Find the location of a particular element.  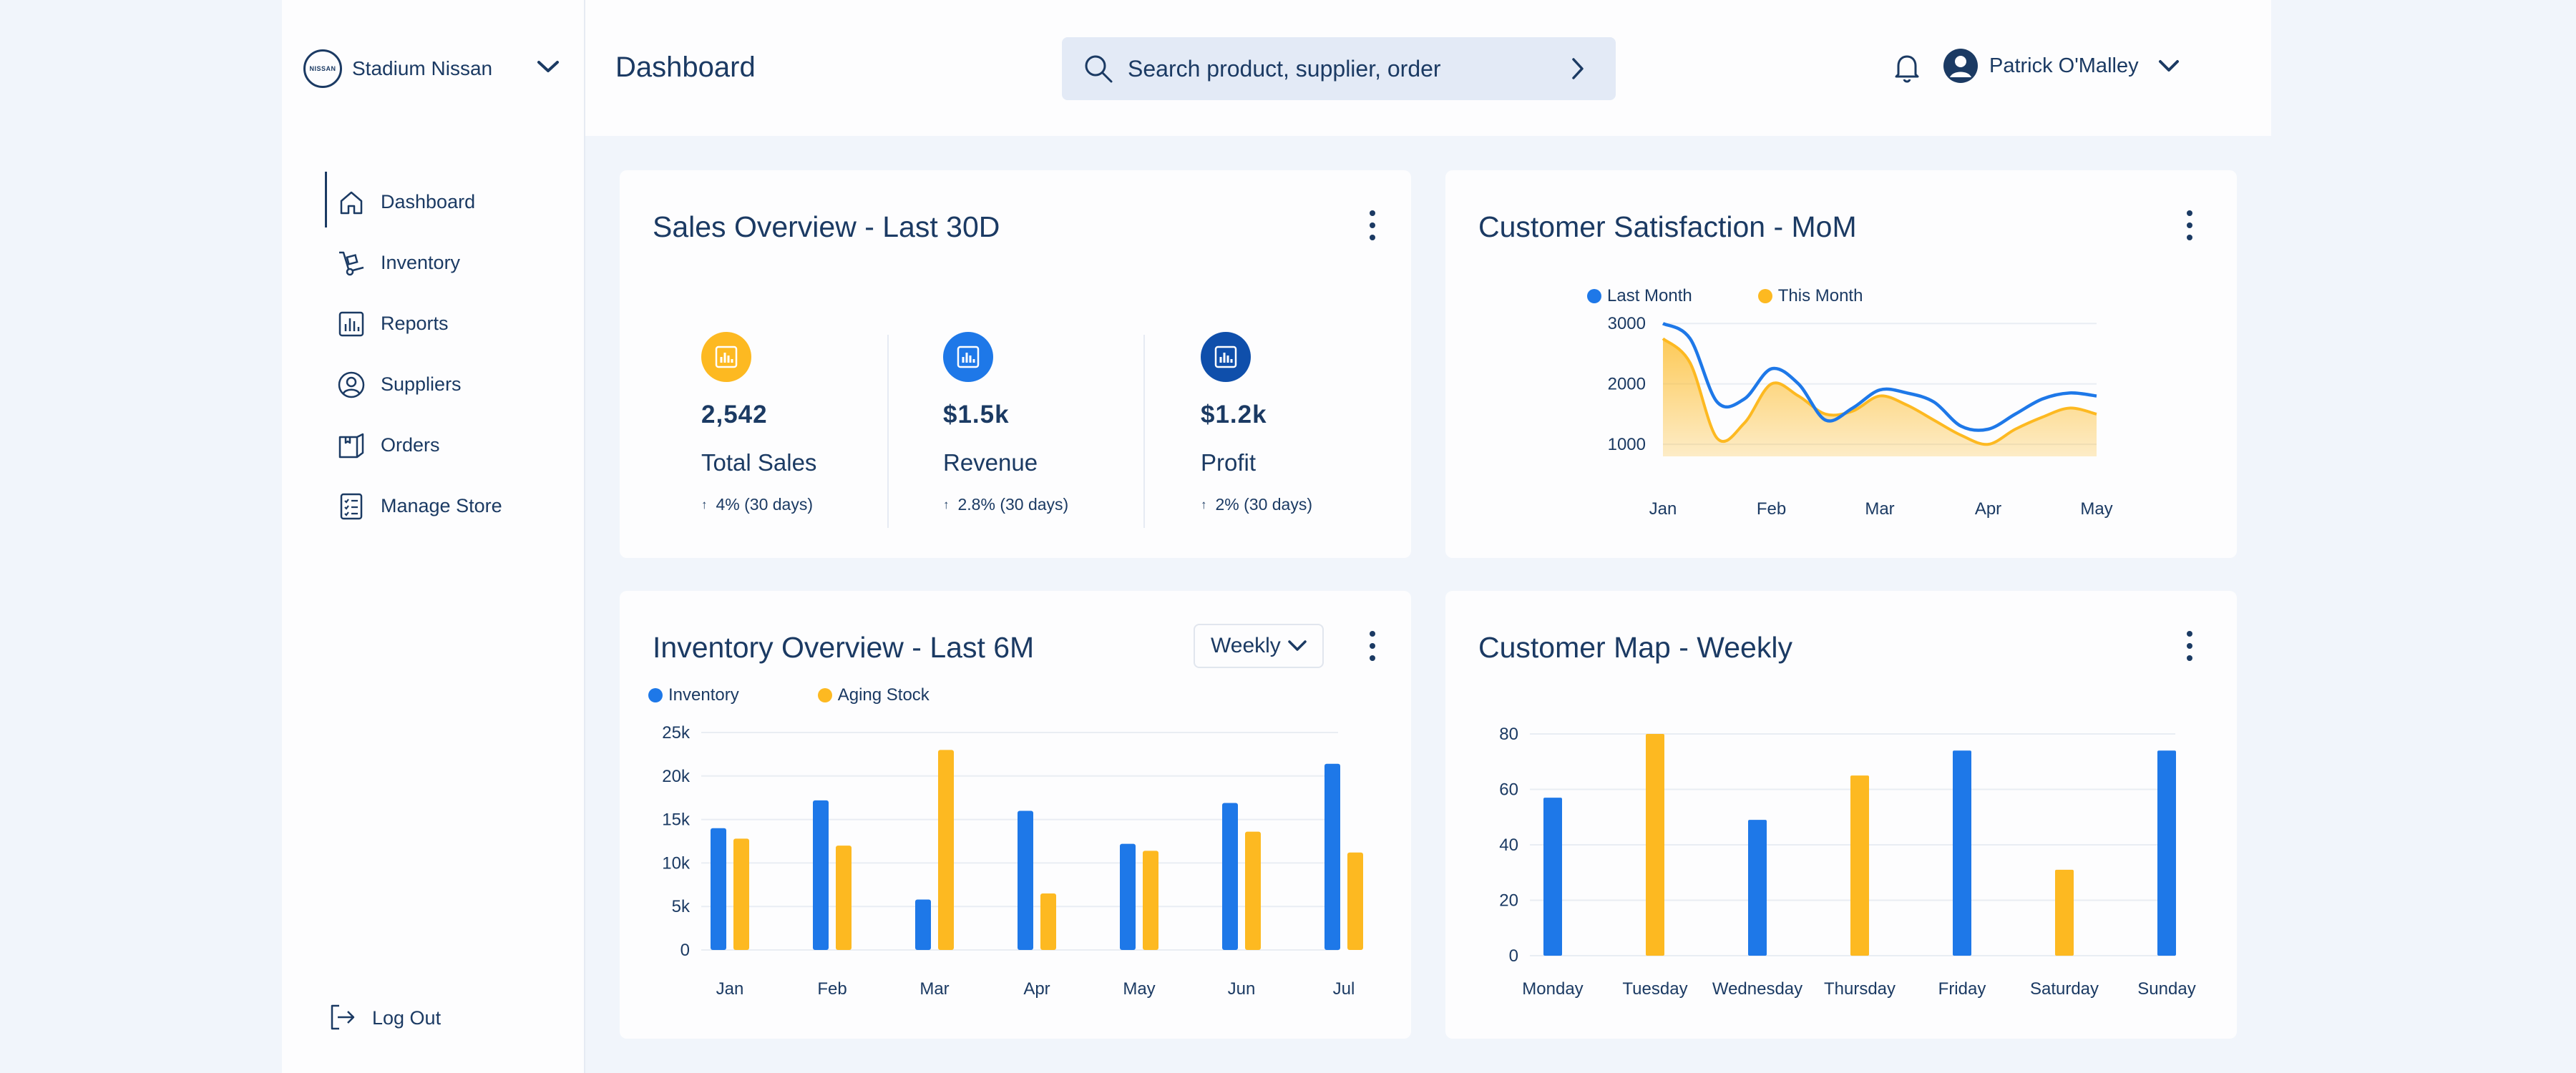

legend-label: Last Month is located at coordinates (1649, 295).